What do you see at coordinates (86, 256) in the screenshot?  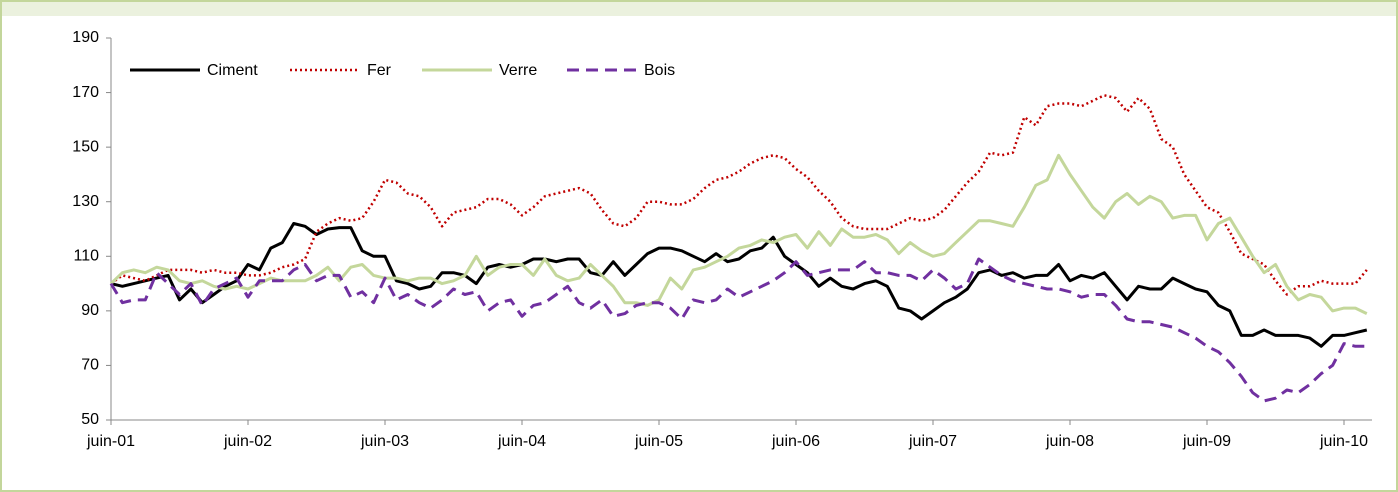 I see `y-tick-label: 110` at bounding box center [86, 256].